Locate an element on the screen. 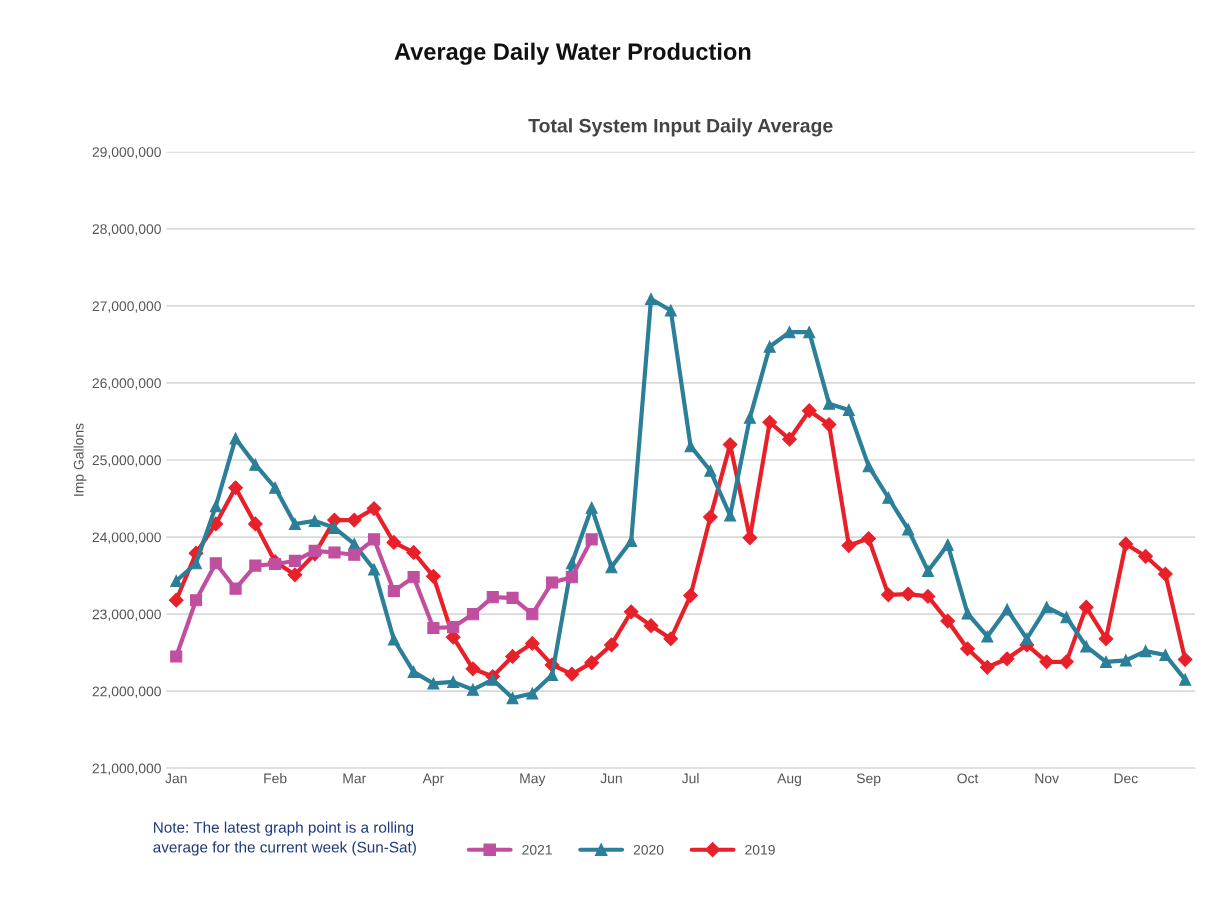 Image resolution: width=1232 pixels, height=920 pixels. y-tick-label: 22,000,000 is located at coordinates (126, 692).